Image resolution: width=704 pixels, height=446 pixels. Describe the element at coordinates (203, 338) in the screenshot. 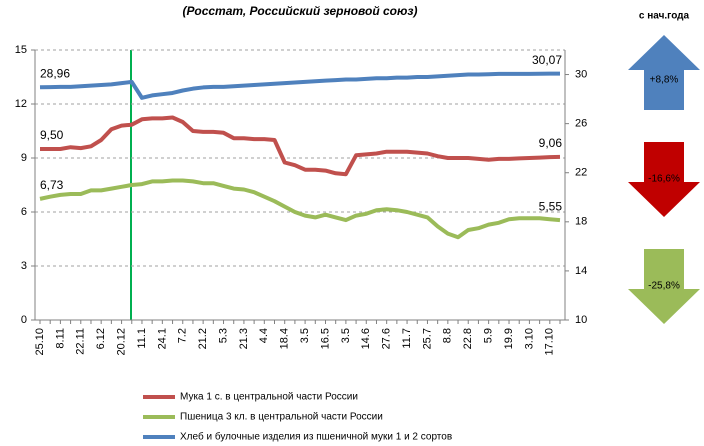

I see `x-tick-label: 21.2` at that location.